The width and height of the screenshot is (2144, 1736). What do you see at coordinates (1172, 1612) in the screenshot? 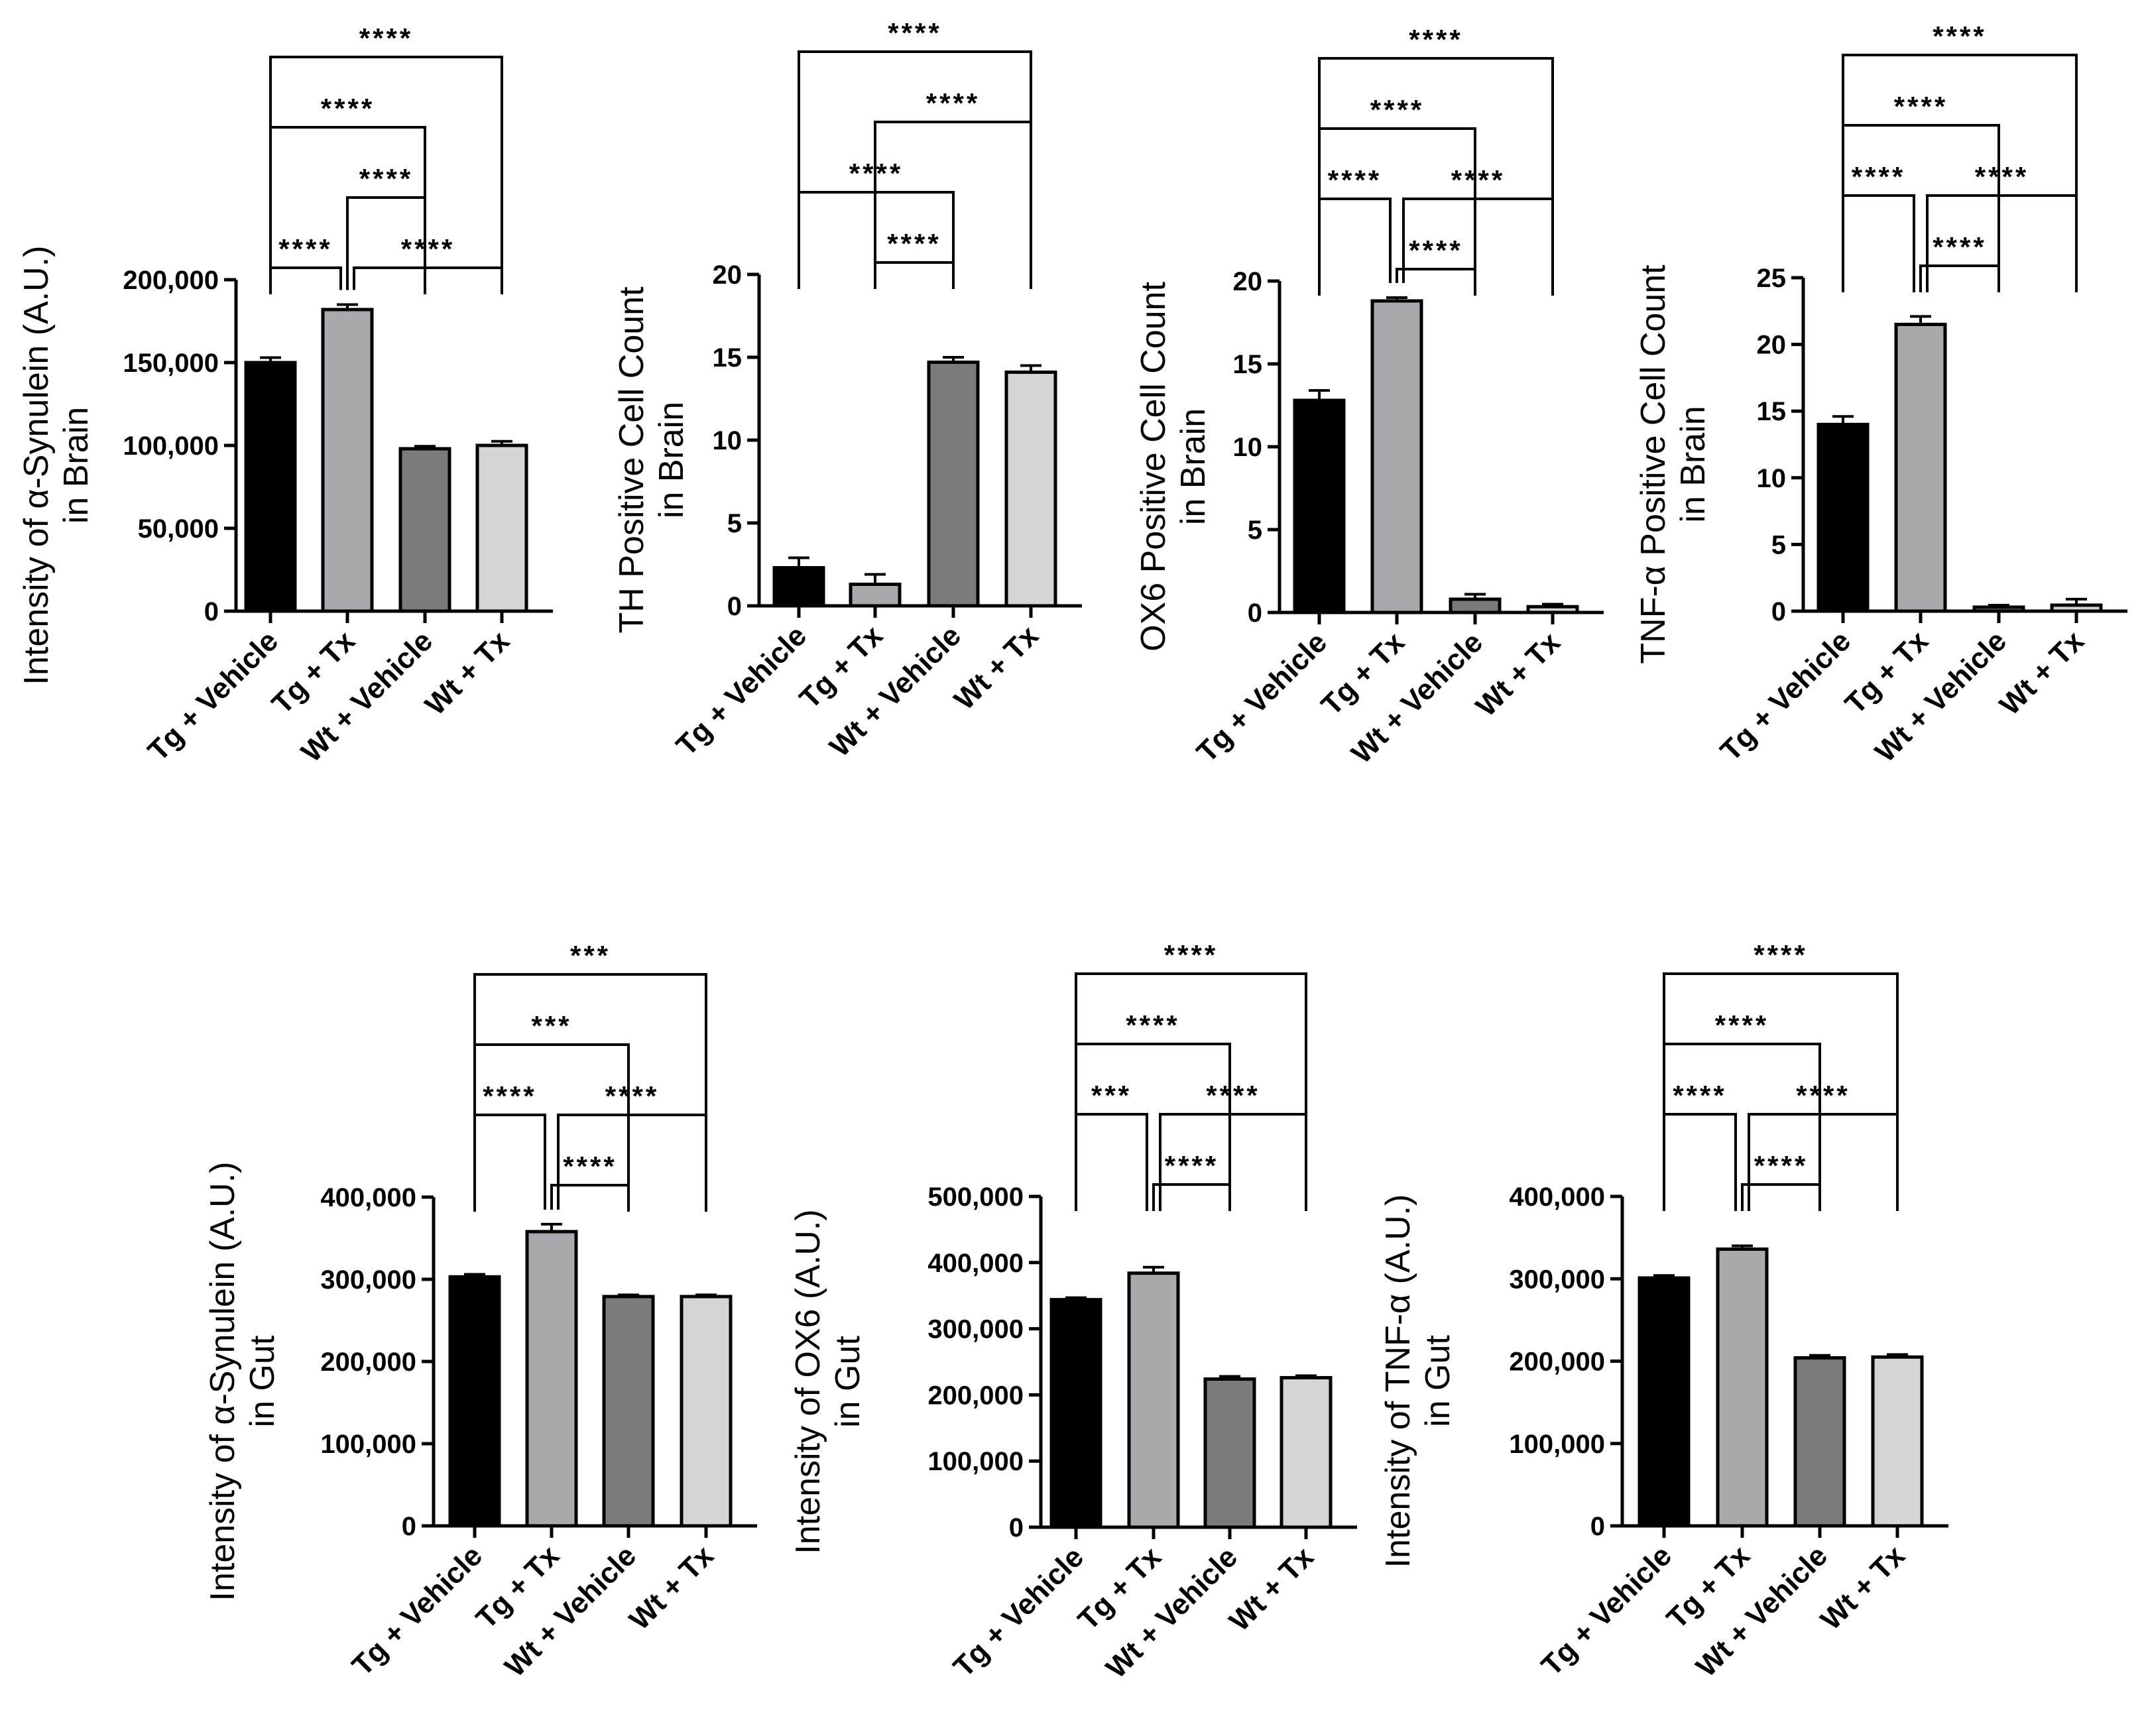
I see `category-label: Wt + Vehicle` at bounding box center [1172, 1612].